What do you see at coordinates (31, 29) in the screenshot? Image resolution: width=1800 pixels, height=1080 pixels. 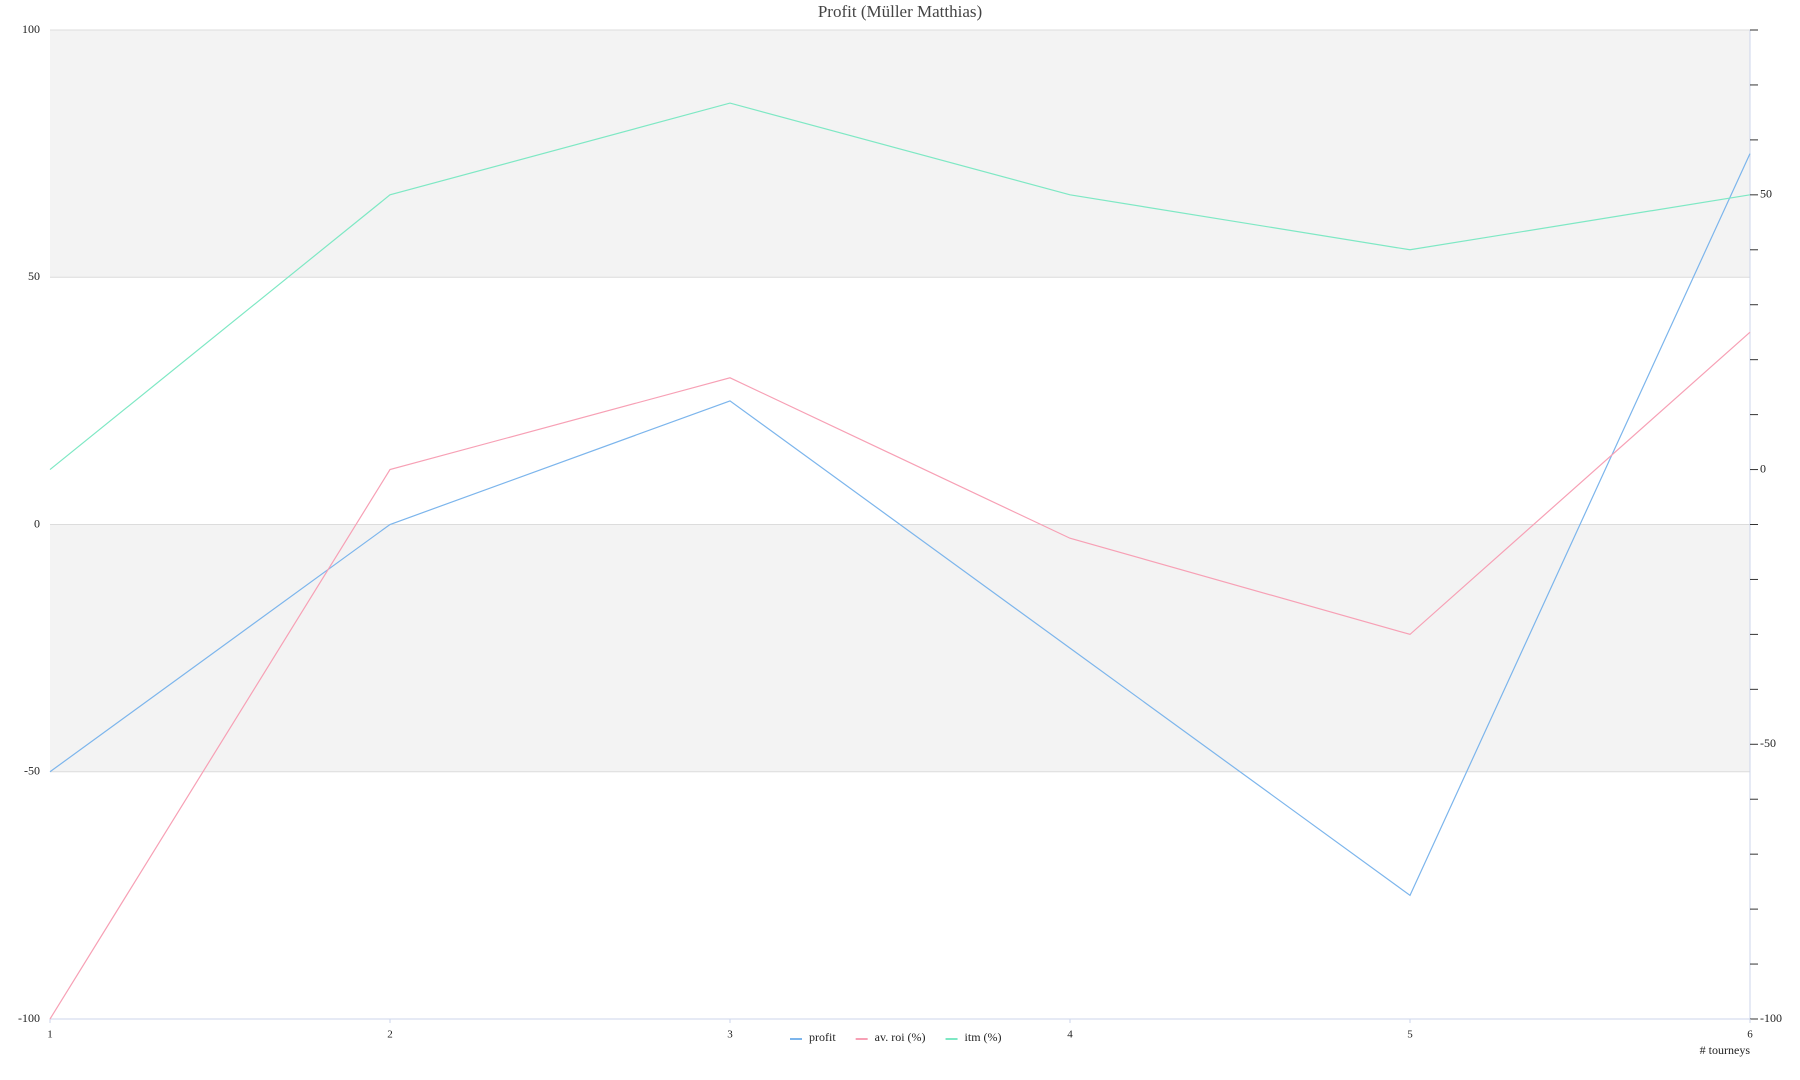 I see `y-tick-label: 100` at bounding box center [31, 29].